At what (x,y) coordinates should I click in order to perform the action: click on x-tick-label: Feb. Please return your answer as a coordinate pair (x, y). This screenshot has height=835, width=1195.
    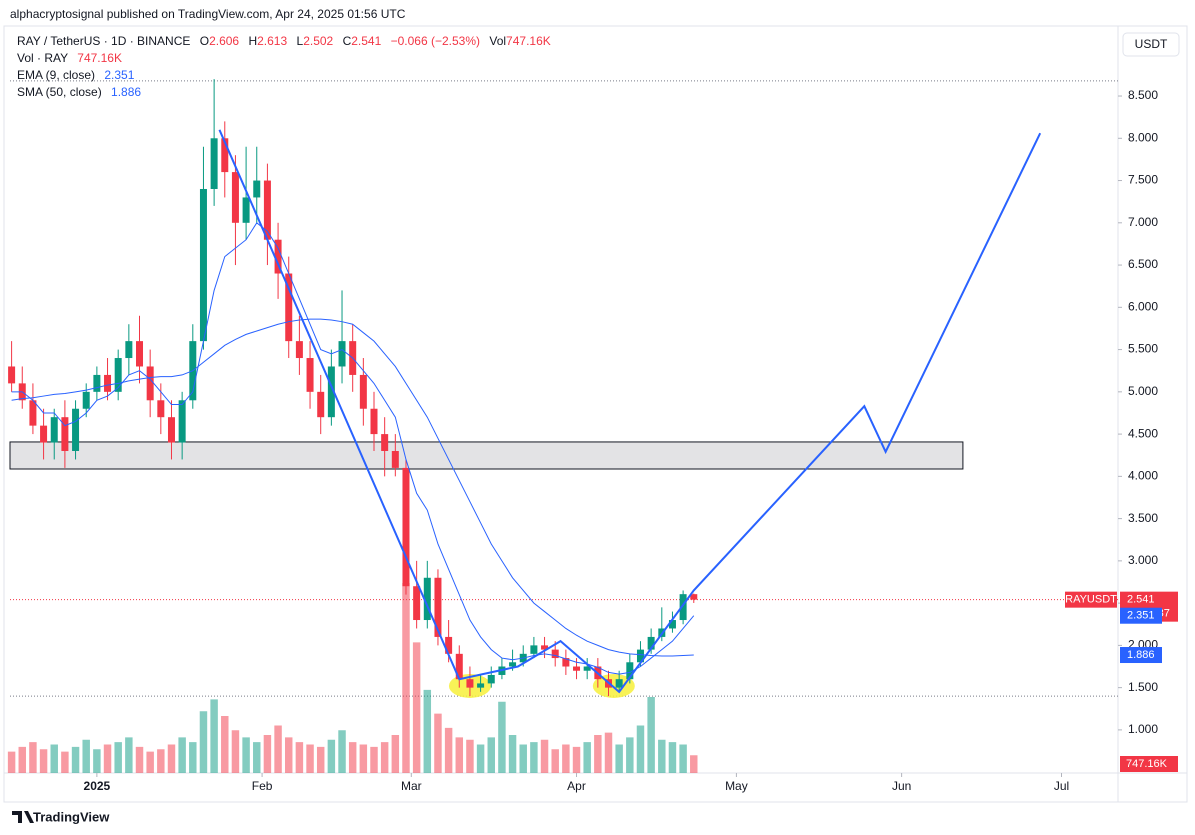
    Looking at the image, I should click on (262, 786).